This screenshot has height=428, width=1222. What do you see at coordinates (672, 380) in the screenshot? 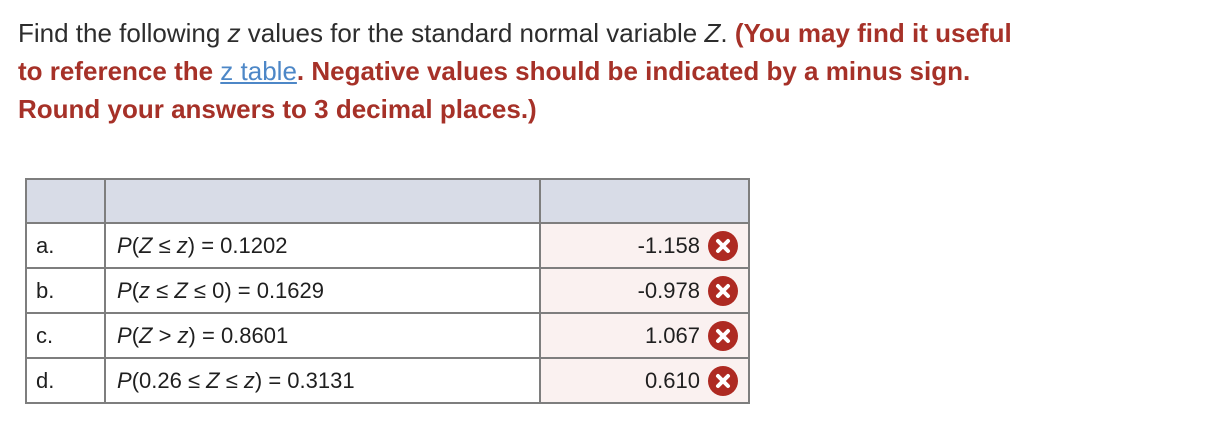
I see `answer-value: 0.610` at bounding box center [672, 380].